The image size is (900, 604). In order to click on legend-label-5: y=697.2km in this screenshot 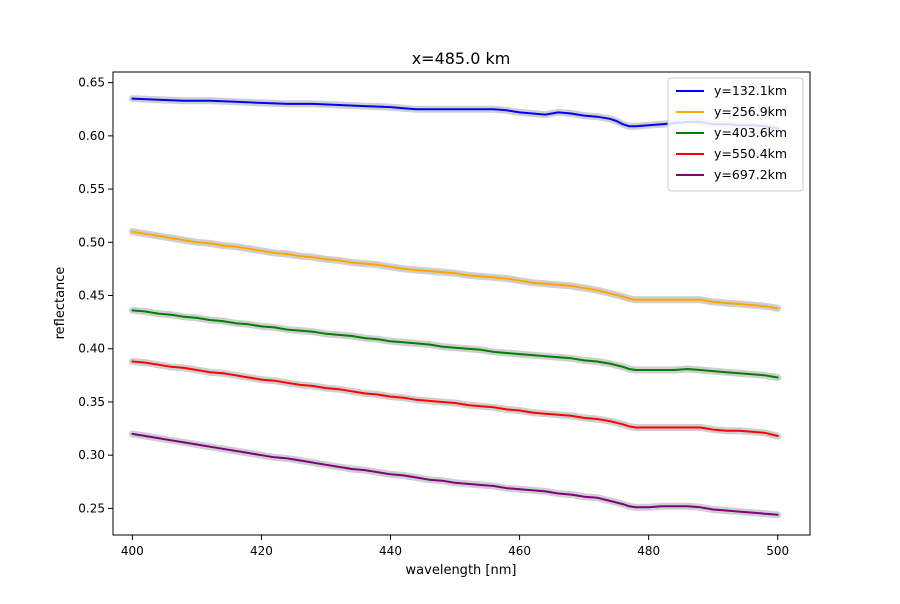, I will do `click(750, 174)`.